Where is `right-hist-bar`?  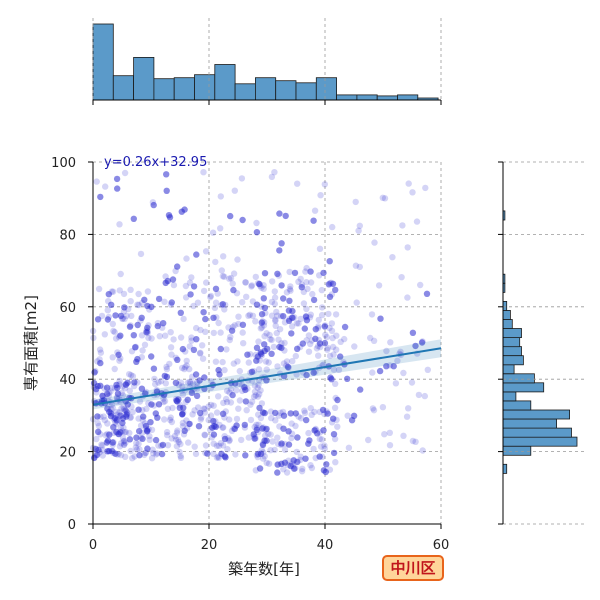 right-hist-bar is located at coordinates (536, 414).